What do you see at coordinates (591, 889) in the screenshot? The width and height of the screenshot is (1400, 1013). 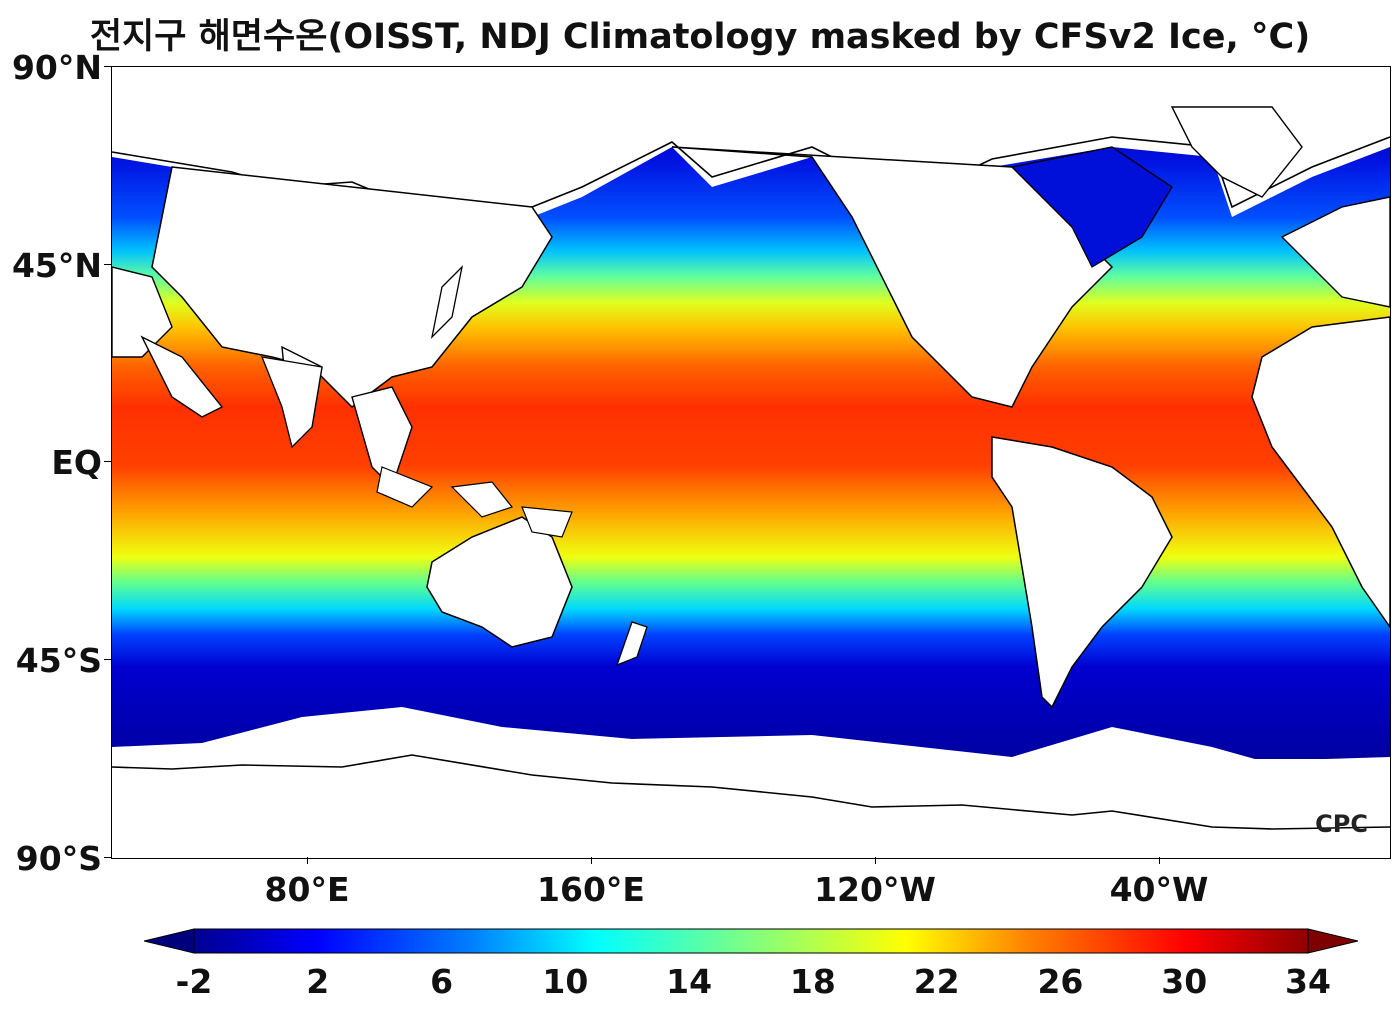 I see `lon-label-160e: 160°E` at bounding box center [591, 889].